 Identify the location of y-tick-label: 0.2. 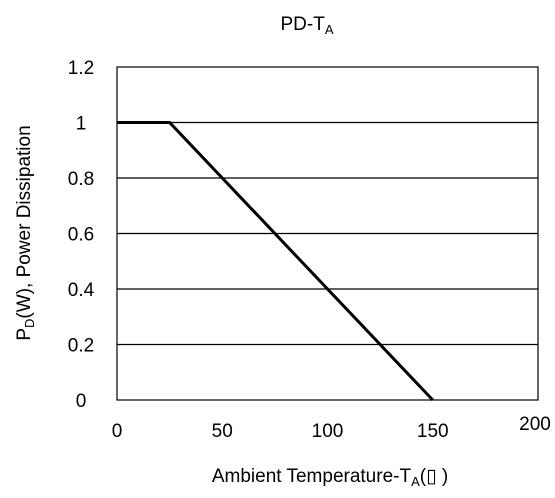
(81, 346).